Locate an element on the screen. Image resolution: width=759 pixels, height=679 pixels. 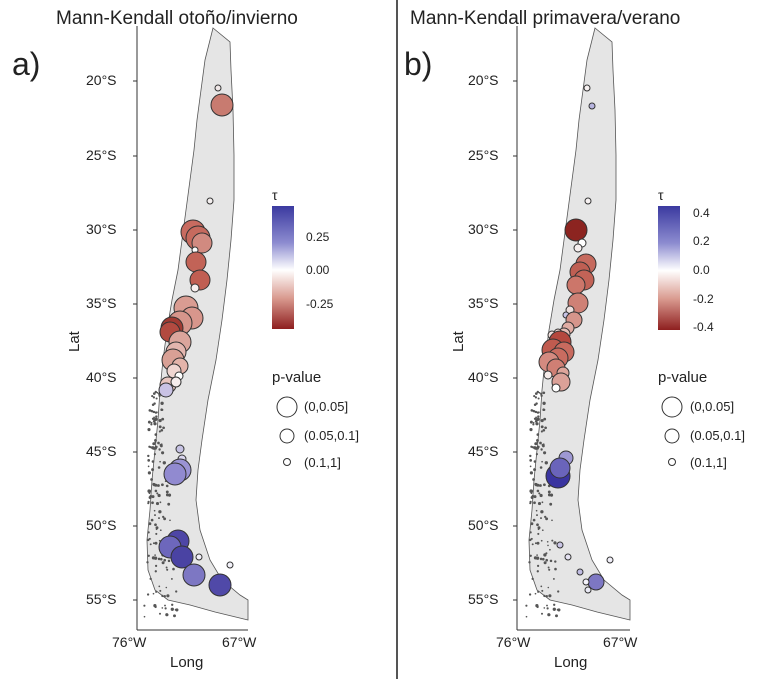
lat-tick-label: 20°S is located at coordinates (483, 80).